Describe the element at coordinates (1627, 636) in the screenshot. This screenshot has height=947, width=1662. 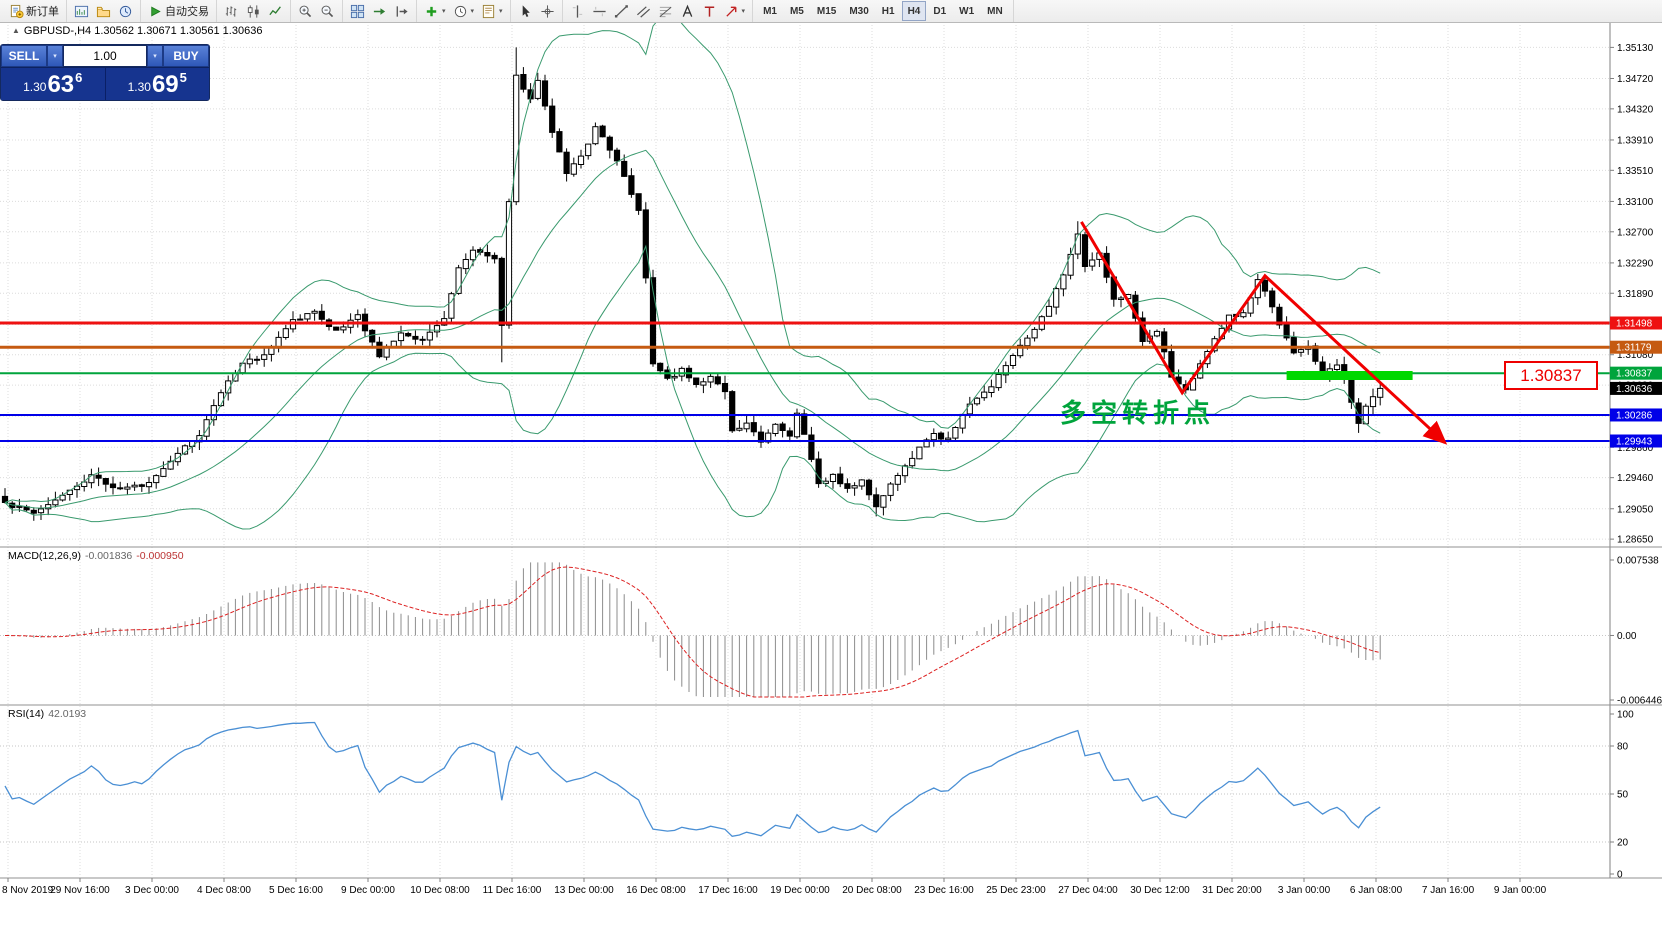
I see `axis-tick-label: 0.00` at that location.